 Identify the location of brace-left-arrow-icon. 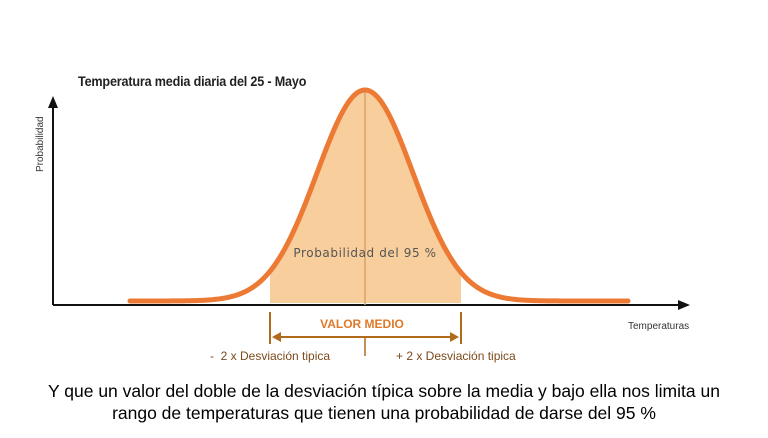
(276, 337).